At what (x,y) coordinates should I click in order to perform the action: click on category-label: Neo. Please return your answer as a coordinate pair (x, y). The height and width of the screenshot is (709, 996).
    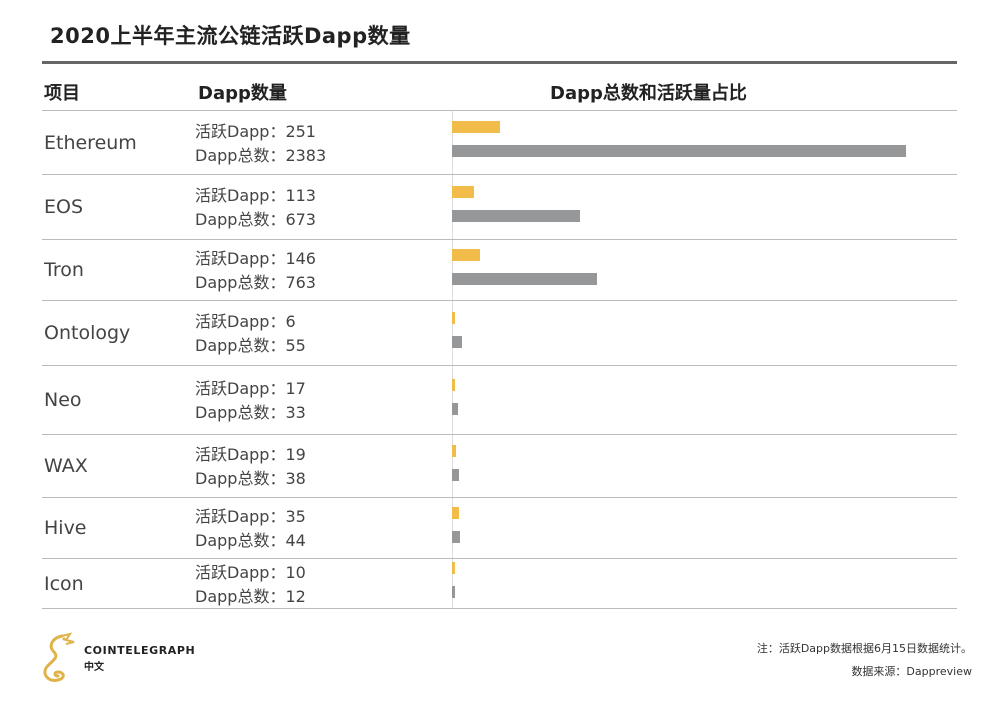
    Looking at the image, I should click on (63, 400).